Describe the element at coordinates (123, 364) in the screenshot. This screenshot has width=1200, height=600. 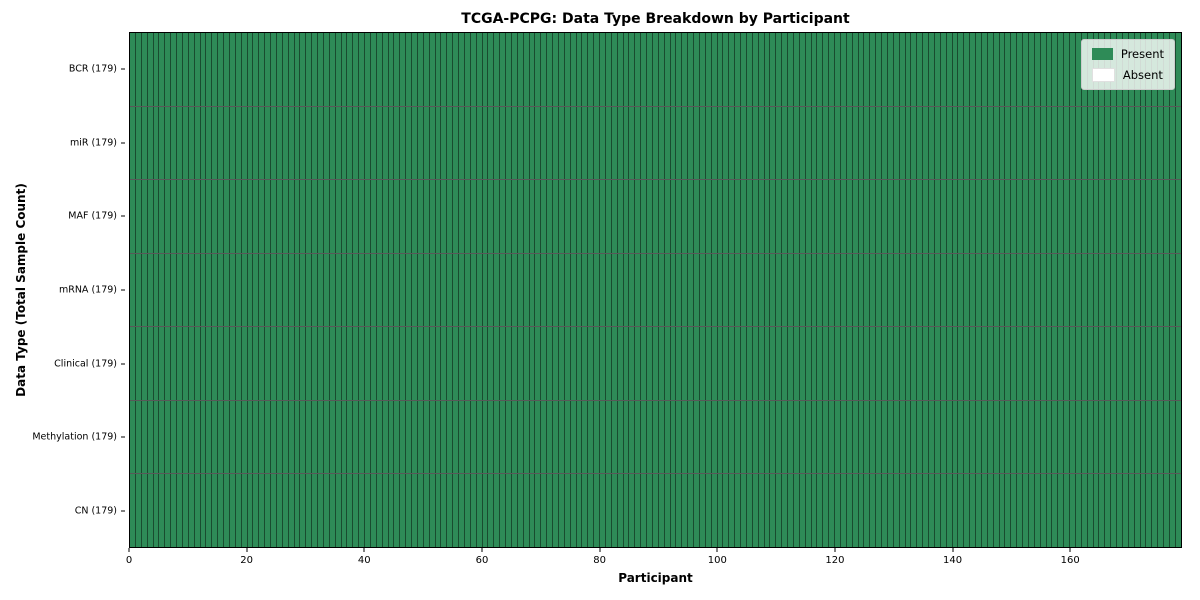
I see `y-tick-mark` at that location.